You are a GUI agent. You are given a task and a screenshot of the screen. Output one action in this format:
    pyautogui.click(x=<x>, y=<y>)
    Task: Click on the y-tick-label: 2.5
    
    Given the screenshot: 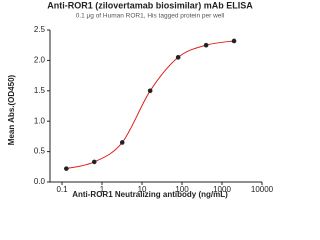 What is the action you would take?
    pyautogui.click(x=40, y=29)
    